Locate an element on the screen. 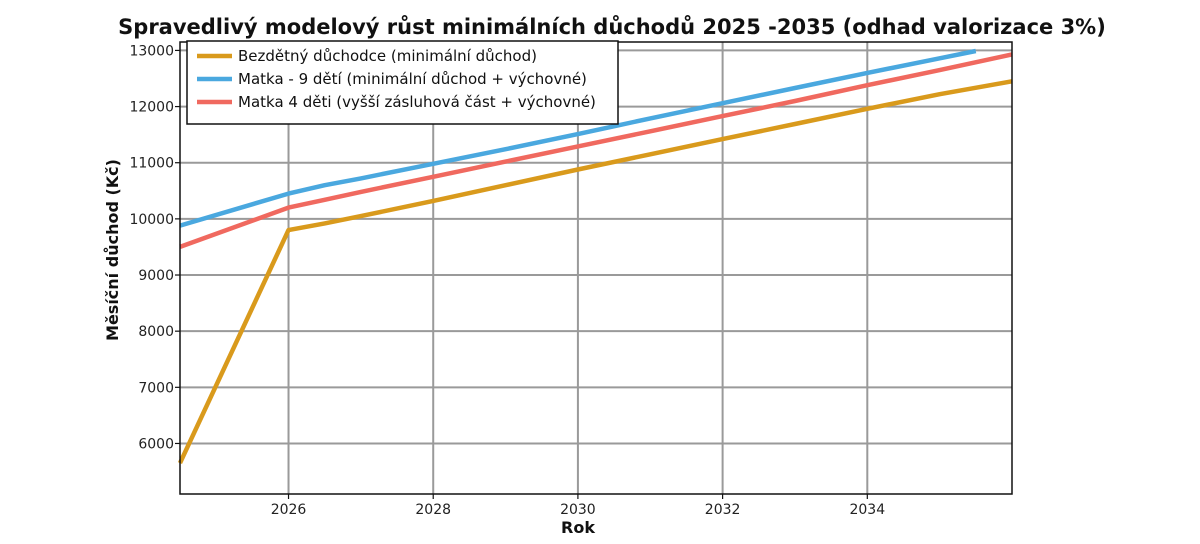 The image size is (1200, 544). x-axis-ticks: 2026 2028 2030 2032 2034 is located at coordinates (578, 506).